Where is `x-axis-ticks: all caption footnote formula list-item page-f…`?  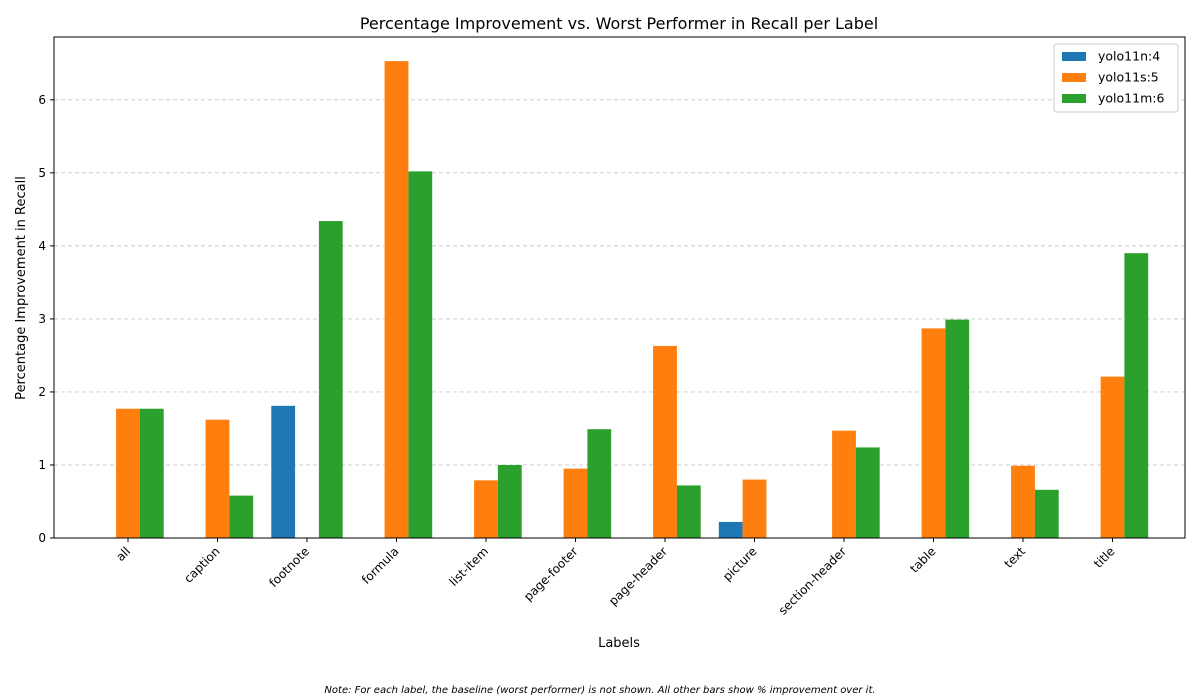 x-axis-ticks: all caption footnote formula list-item page-f… is located at coordinates (615, 578).